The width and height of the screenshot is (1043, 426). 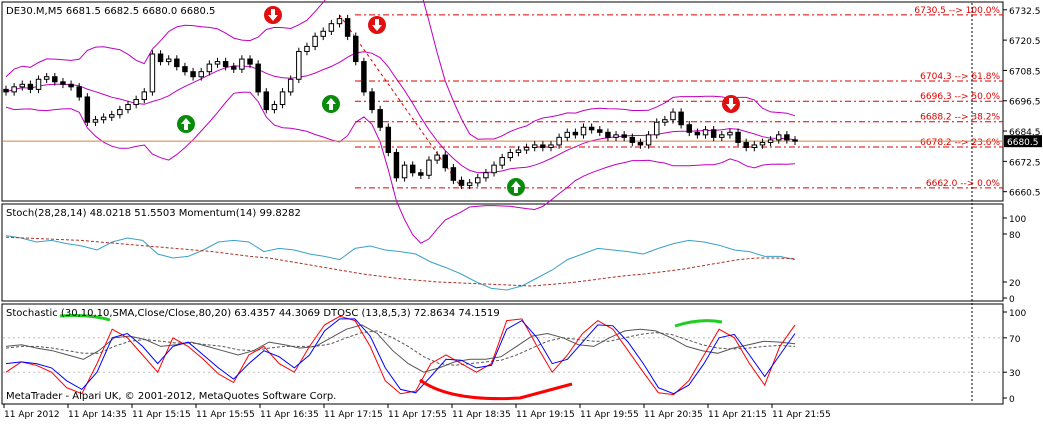 What do you see at coordinates (673, 415) in the screenshot?
I see `time-tick-label: 11 Apr 20:35` at bounding box center [673, 415].